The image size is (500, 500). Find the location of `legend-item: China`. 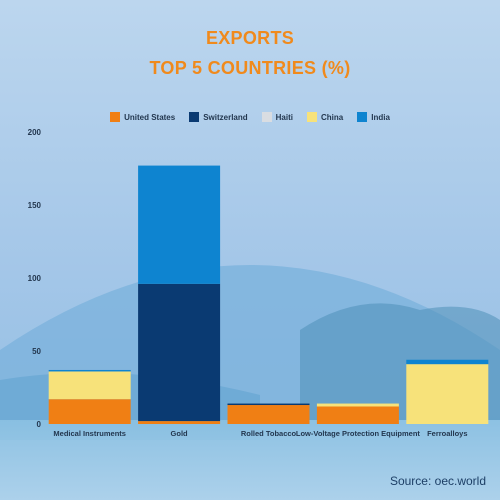

legend-item: China is located at coordinates (325, 117).